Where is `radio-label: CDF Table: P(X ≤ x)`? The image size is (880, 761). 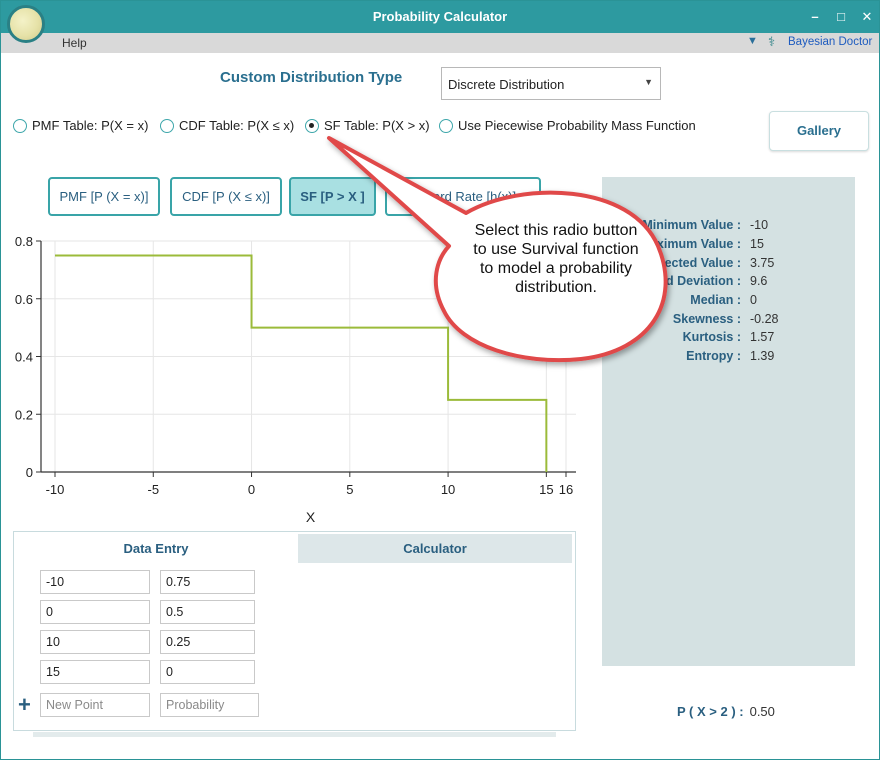
radio-label: CDF Table: P(X ≤ x) is located at coordinates (236, 125).